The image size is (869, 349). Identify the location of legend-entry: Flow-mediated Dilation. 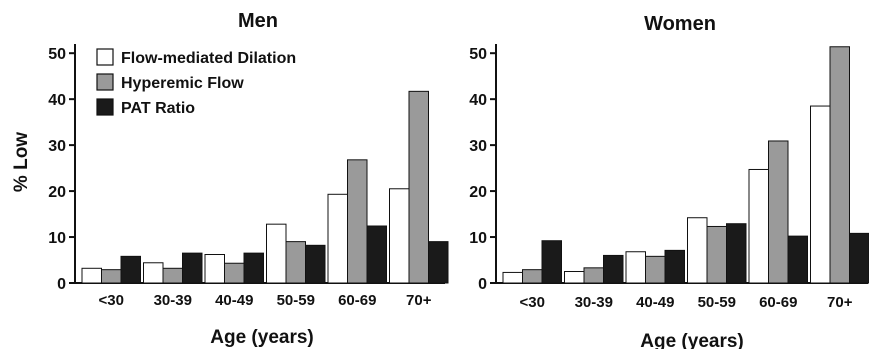
(208, 58).